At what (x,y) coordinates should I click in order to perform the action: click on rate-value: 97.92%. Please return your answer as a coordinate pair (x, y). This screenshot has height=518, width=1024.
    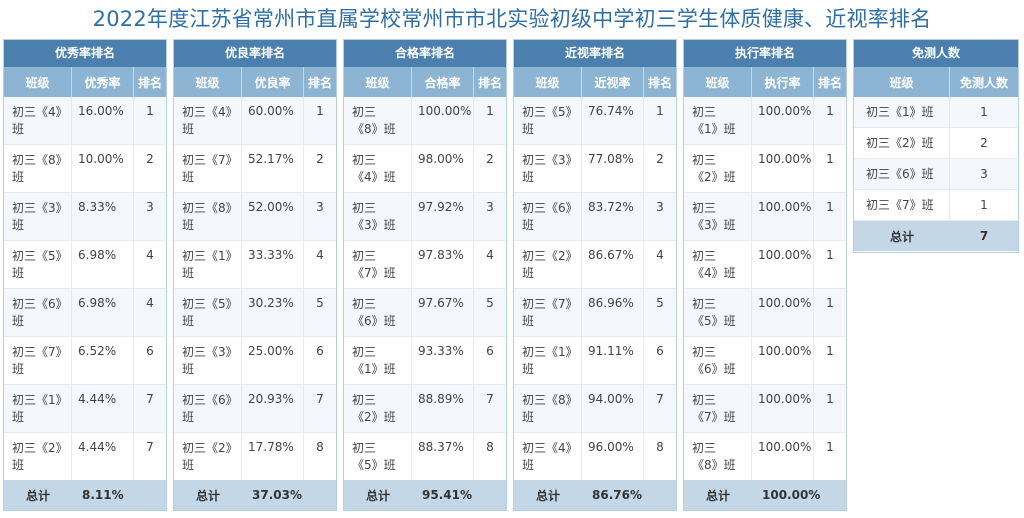
    Looking at the image, I should click on (443, 216).